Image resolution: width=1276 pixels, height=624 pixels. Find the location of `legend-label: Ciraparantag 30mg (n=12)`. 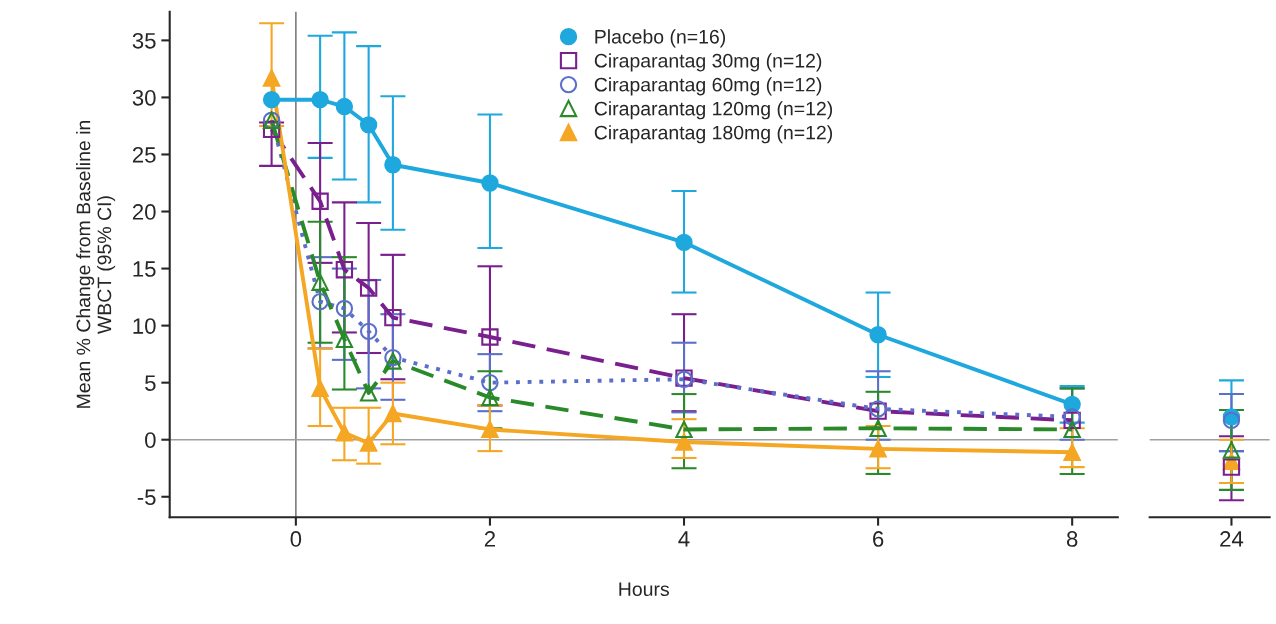

legend-label: Ciraparantag 30mg (n=12) is located at coordinates (708, 62).